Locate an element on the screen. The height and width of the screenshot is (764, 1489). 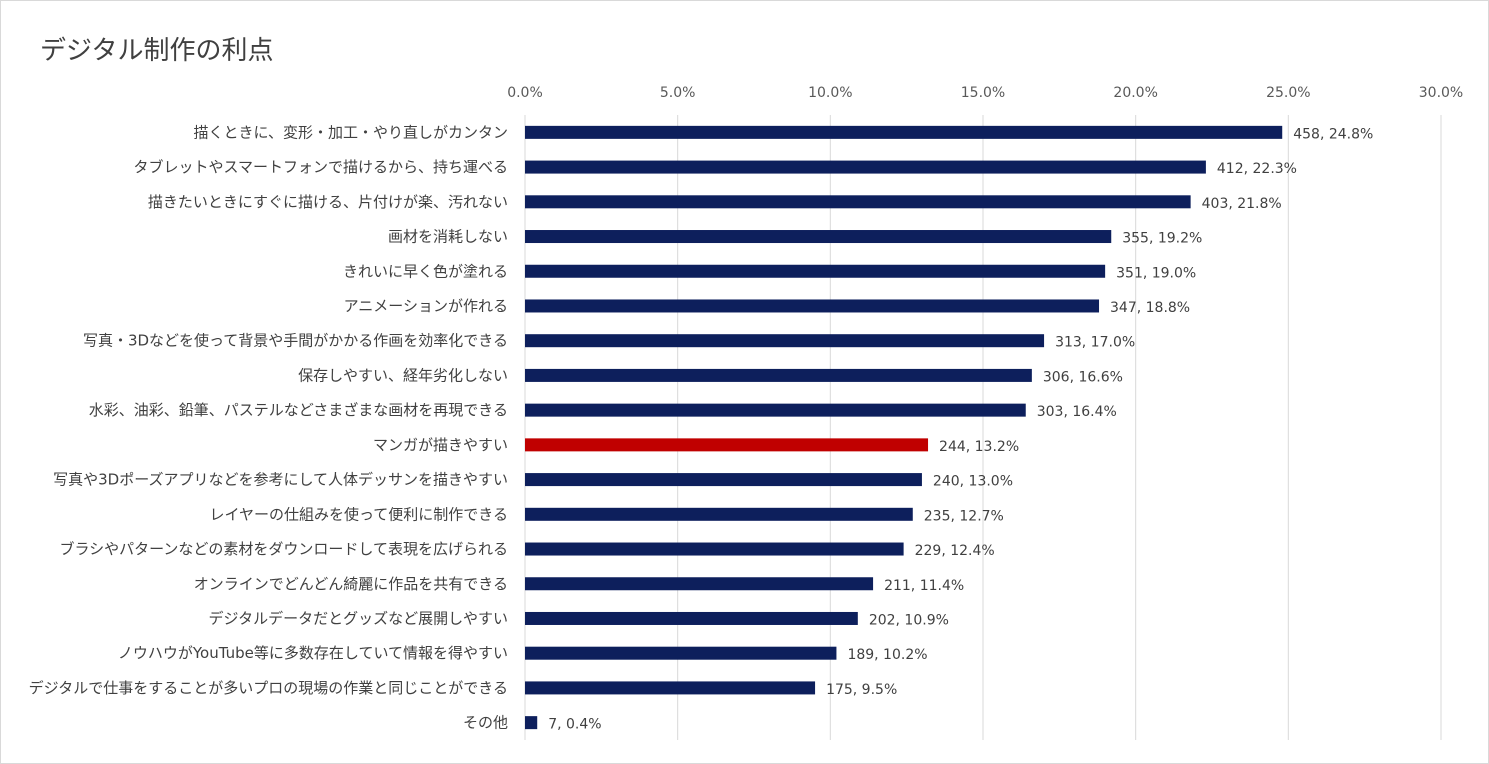
data-label: 403, 21.8% is located at coordinates (1242, 204).